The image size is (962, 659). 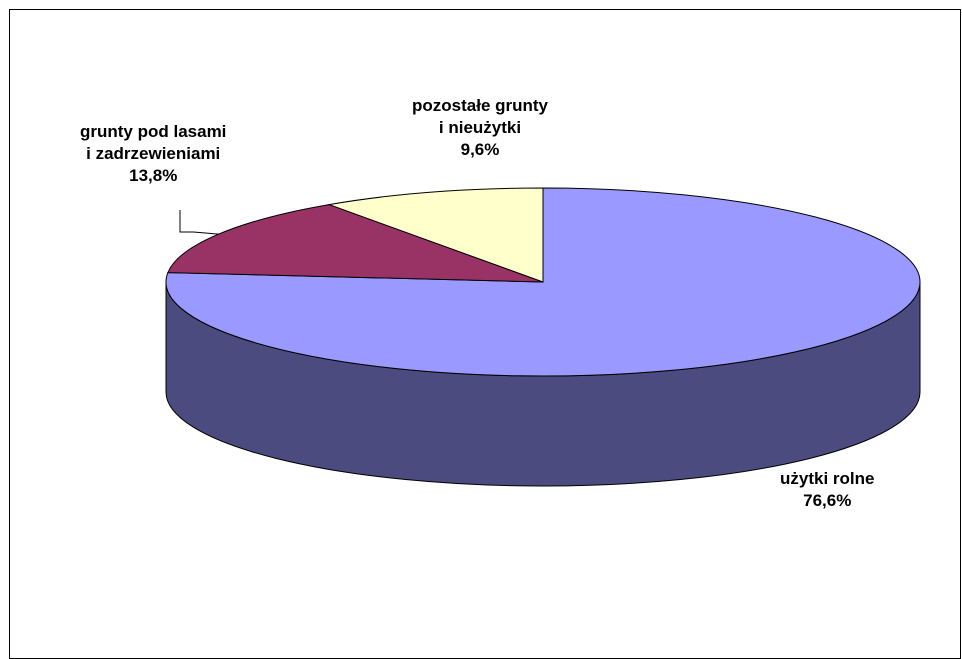 What do you see at coordinates (480, 105) in the screenshot?
I see `slice-name-other-line1: pozostałe grunty` at bounding box center [480, 105].